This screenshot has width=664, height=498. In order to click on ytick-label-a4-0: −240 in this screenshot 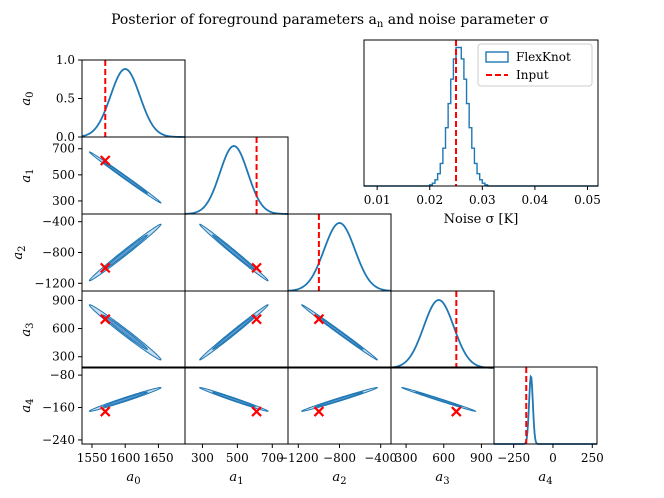, I will do `click(58, 440)`.